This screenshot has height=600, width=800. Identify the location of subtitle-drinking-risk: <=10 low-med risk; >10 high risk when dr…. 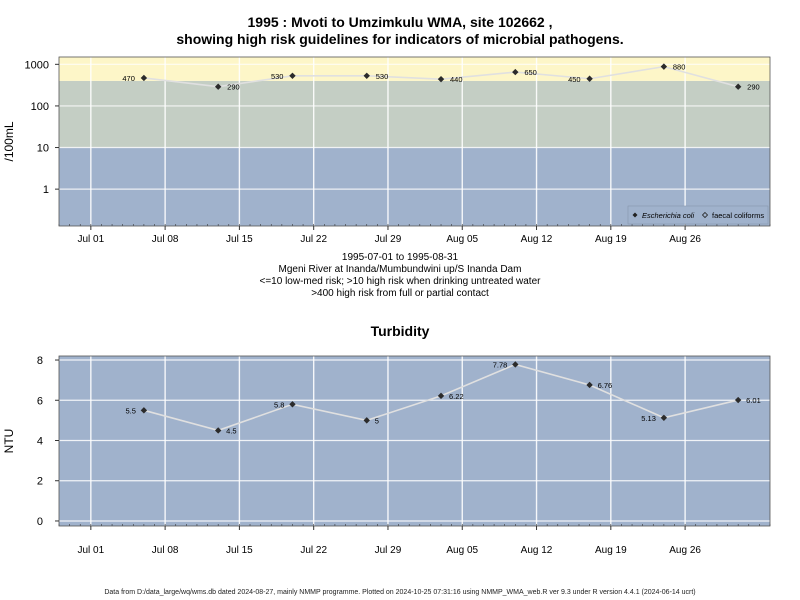
(400, 281).